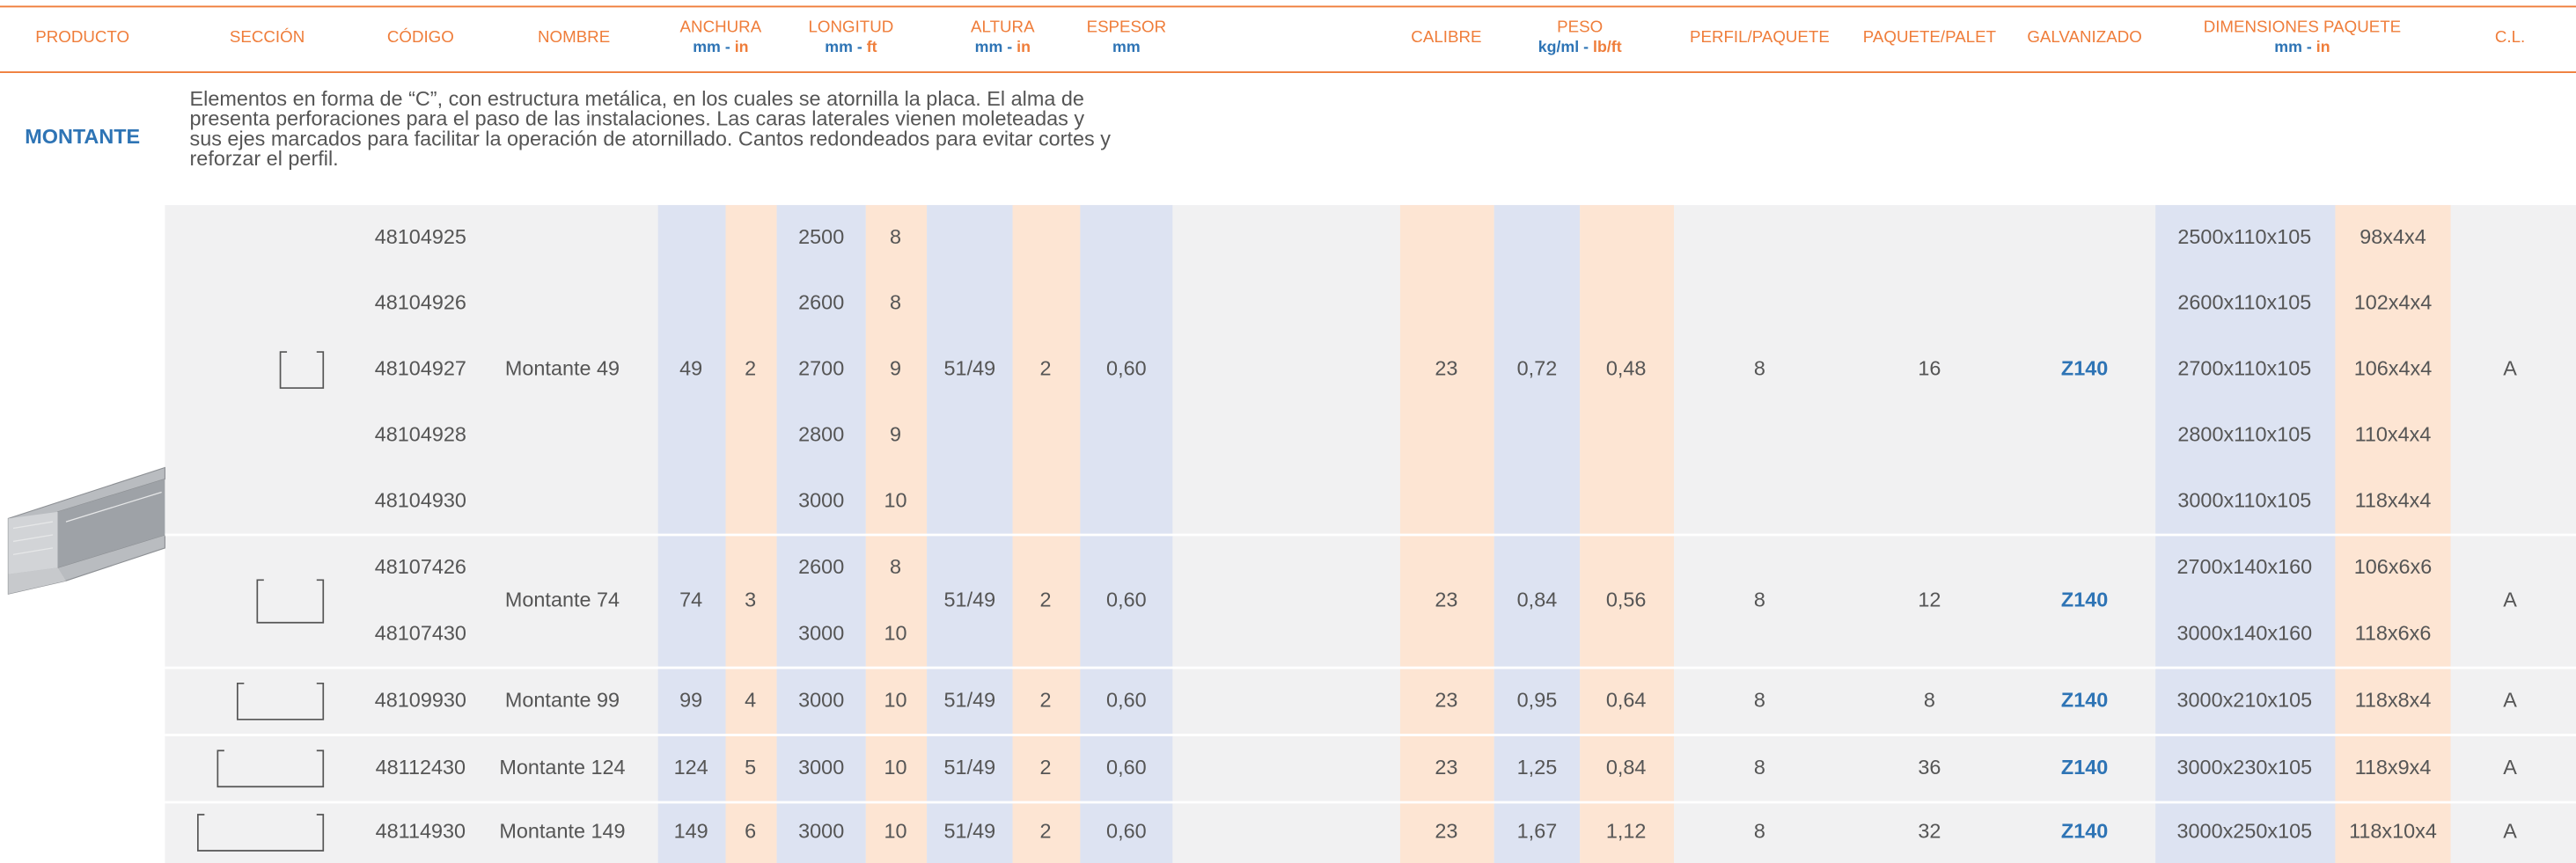 The width and height of the screenshot is (2576, 863). Describe the element at coordinates (2392, 236) in the screenshot. I see `cell-dim-in: 98x4x4` at that location.